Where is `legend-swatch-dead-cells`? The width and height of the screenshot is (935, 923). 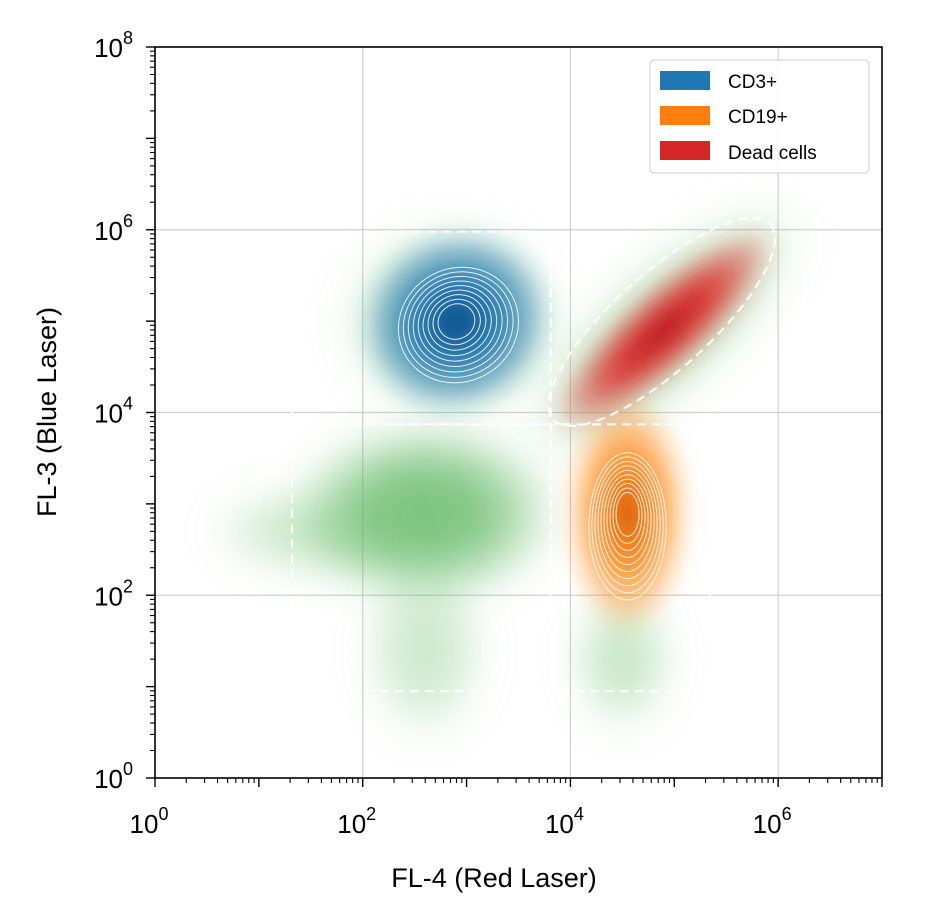 legend-swatch-dead-cells is located at coordinates (685, 150).